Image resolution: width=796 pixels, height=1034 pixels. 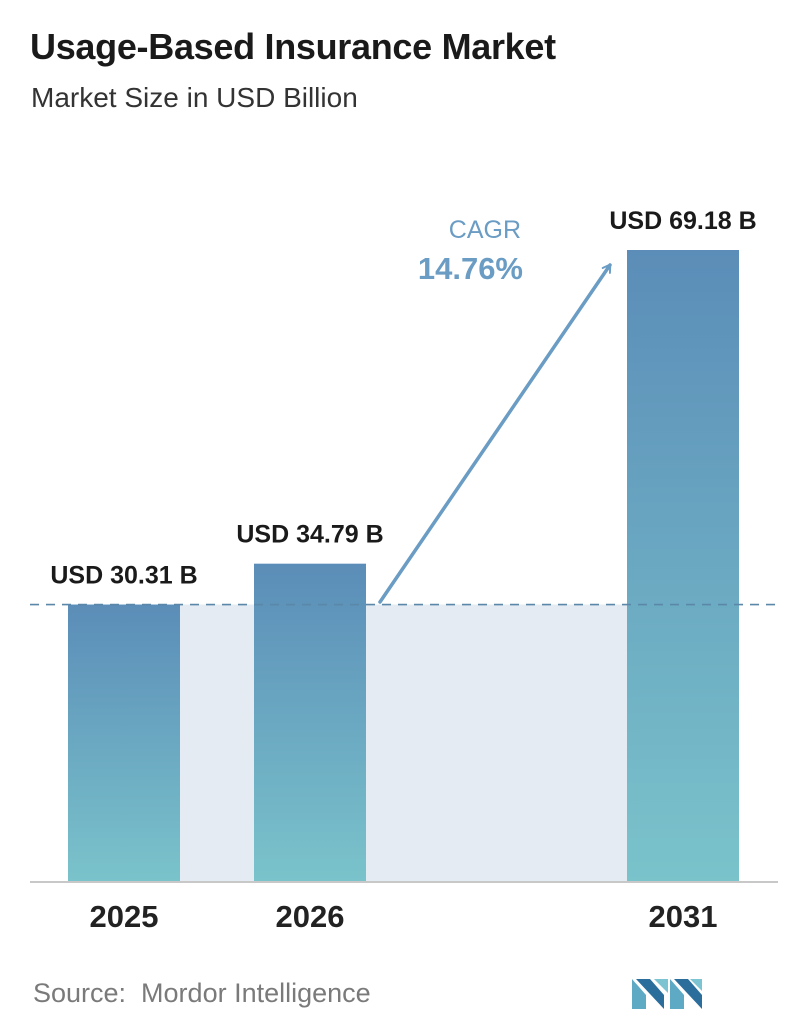 I want to click on bar-2031, so click(x=683, y=565).